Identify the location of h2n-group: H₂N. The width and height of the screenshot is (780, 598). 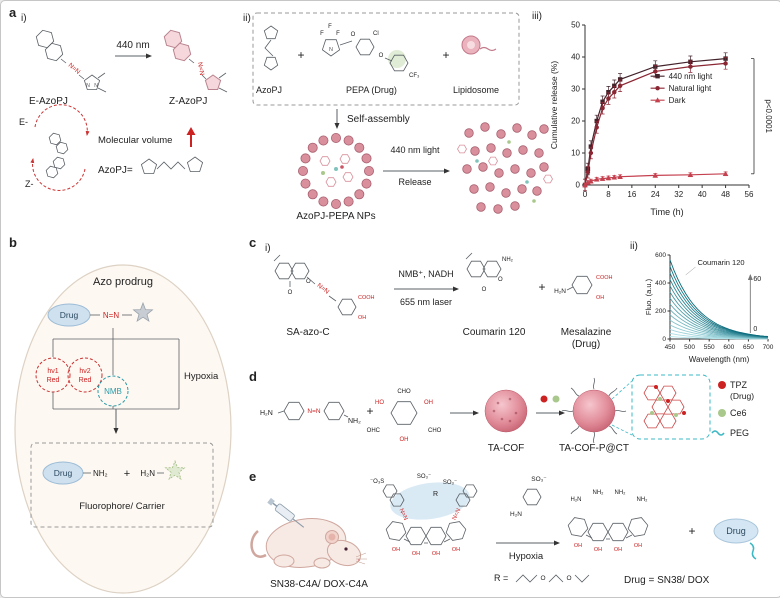
(560, 291).